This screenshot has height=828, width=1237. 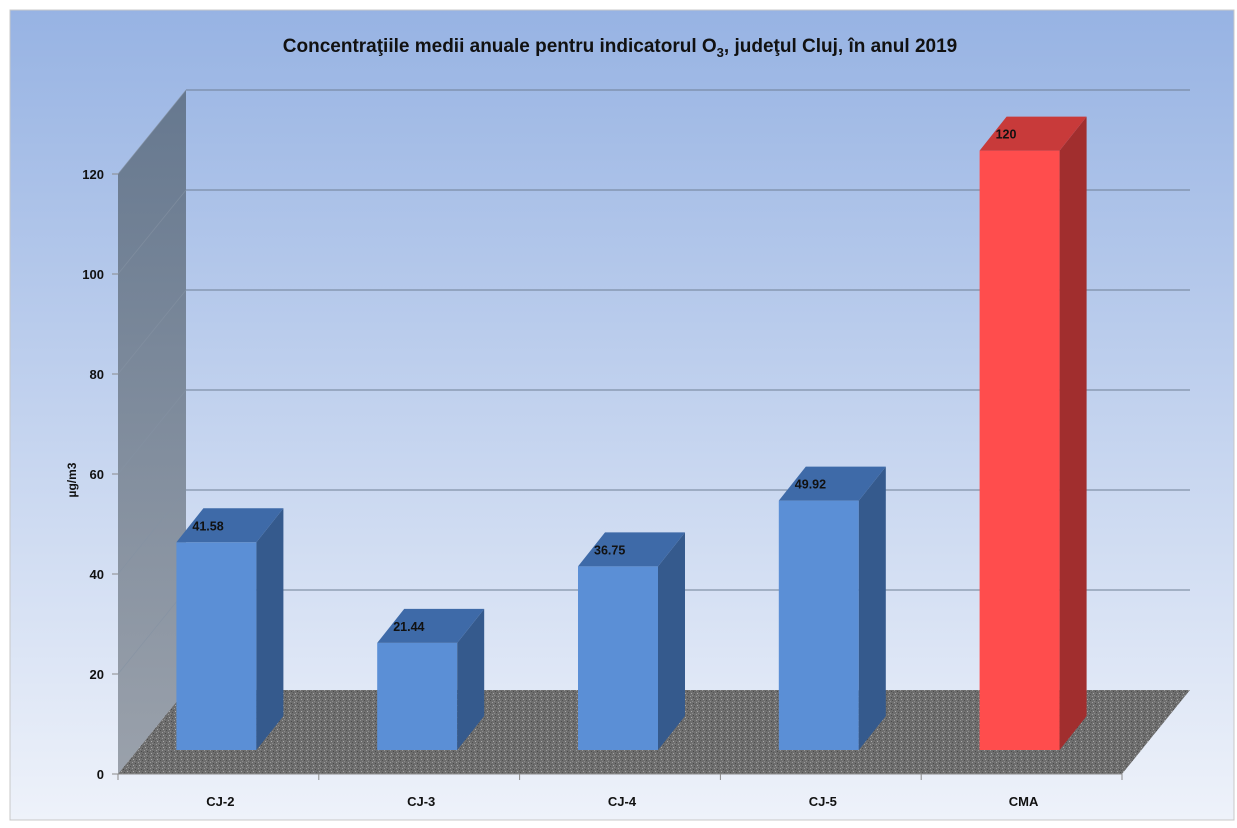 I want to click on bar-cj-3: 21.44, so click(x=431, y=679).